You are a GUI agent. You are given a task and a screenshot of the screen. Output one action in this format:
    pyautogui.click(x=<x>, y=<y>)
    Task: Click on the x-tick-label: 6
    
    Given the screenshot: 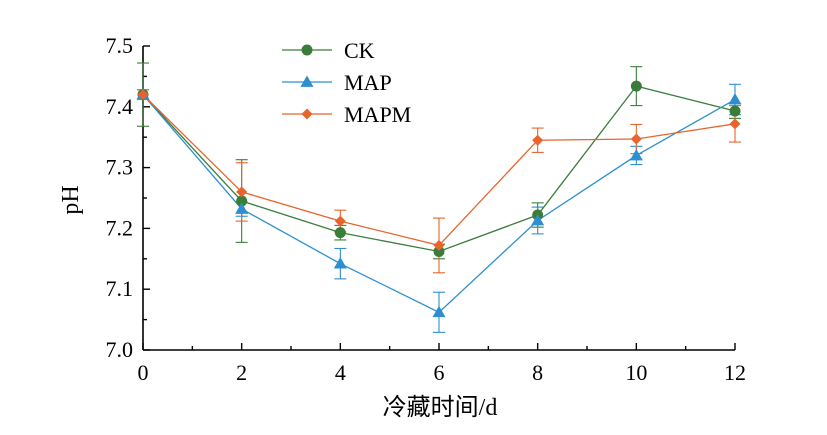 What is the action you would take?
    pyautogui.click(x=439, y=372)
    